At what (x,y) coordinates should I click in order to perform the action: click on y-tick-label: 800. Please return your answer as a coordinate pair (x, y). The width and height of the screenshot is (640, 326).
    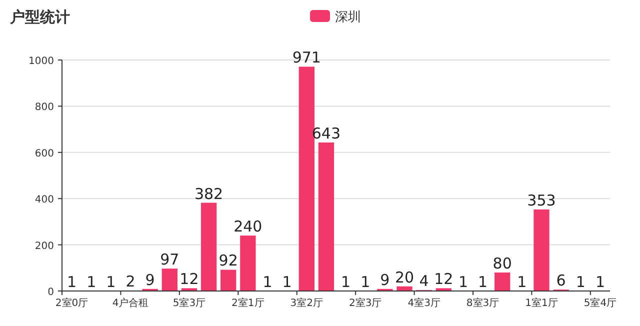
    Looking at the image, I should click on (44, 108).